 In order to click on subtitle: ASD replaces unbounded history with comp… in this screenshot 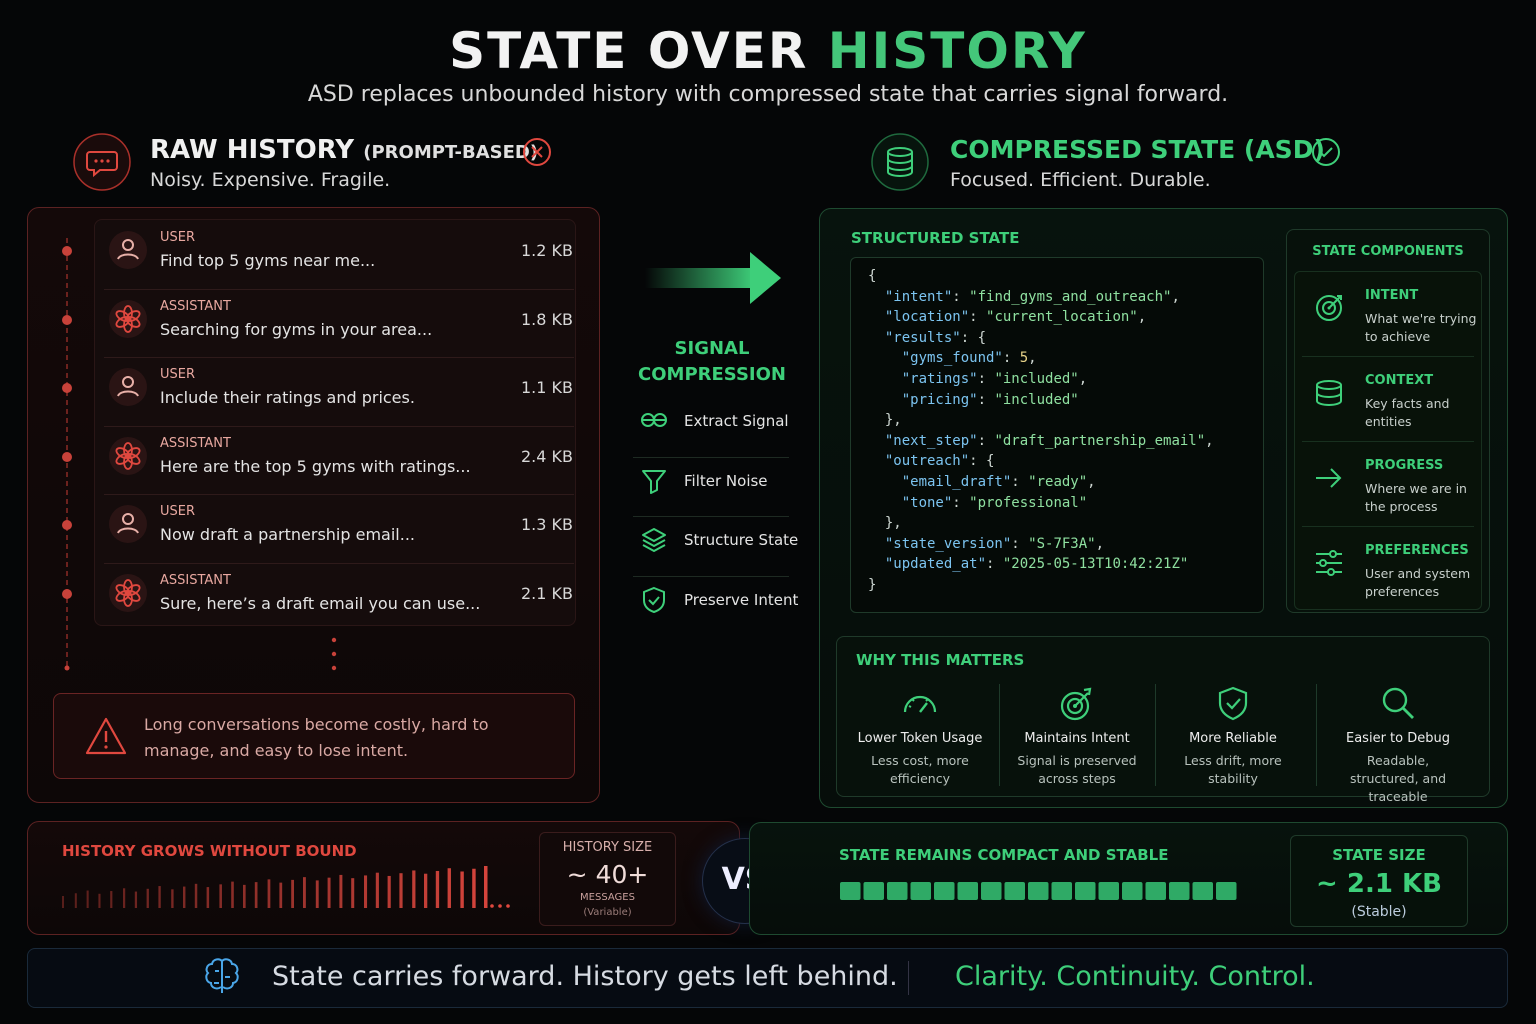, I will do `click(768, 94)`.